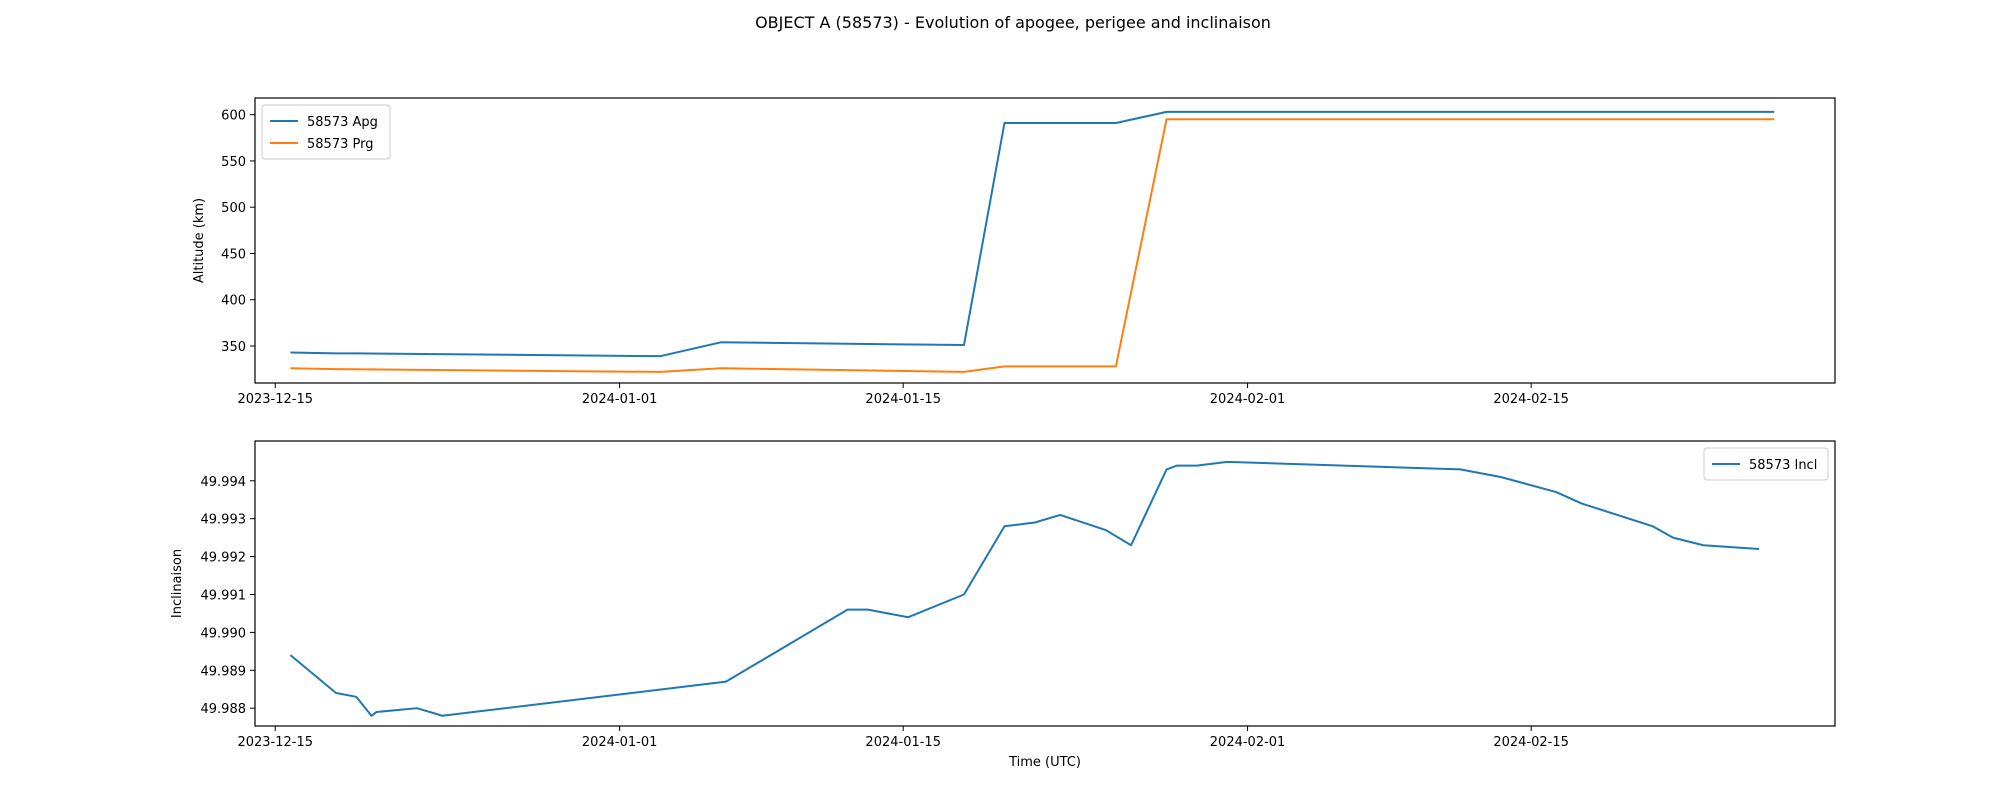  What do you see at coordinates (224, 709) in the screenshot?
I see `panel-2-y-tick-label-1: 49.988` at bounding box center [224, 709].